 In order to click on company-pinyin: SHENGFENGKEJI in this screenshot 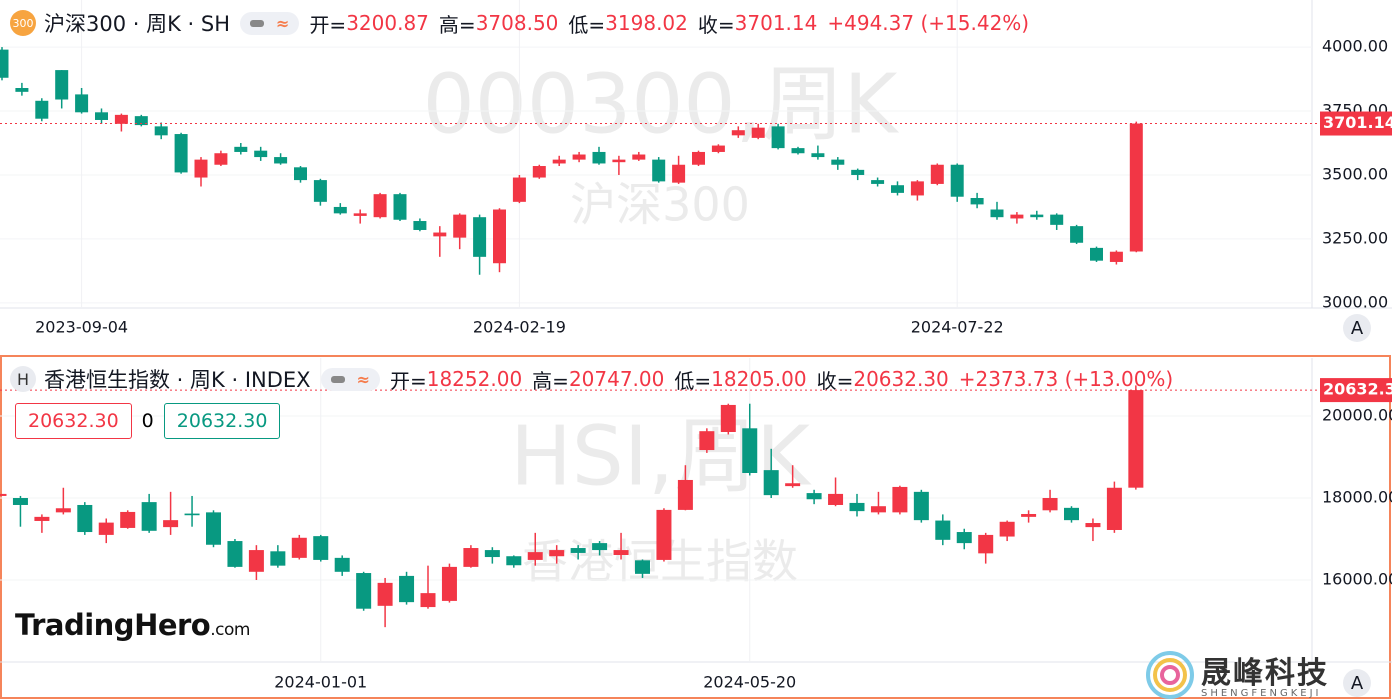, I will do `click(1261, 693)`.